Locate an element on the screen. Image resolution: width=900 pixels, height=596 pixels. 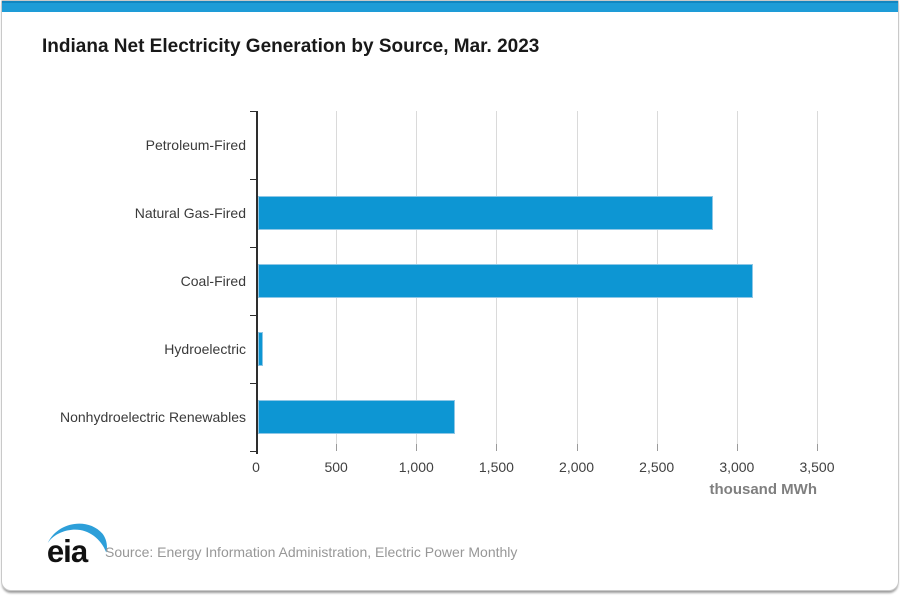
x-axis-tick-label: 3,500 is located at coordinates (817, 467).